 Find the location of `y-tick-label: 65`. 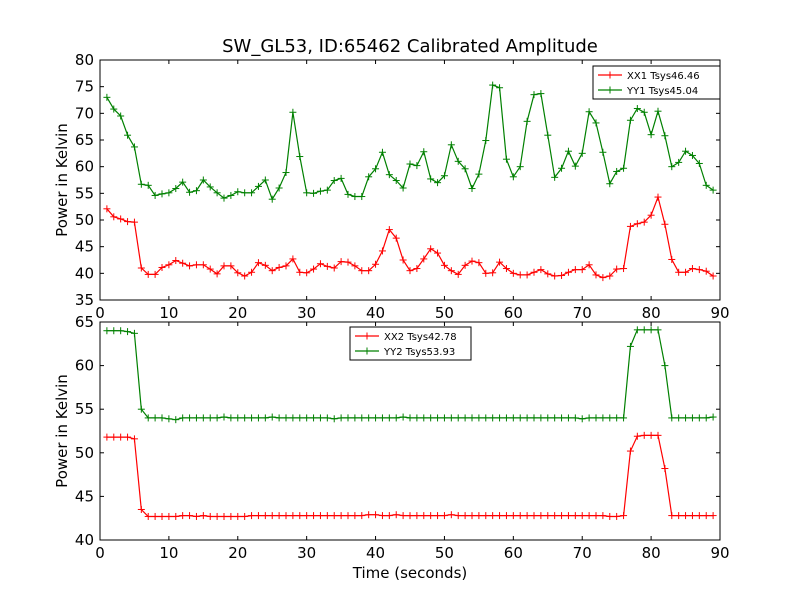

y-tick-label: 65 is located at coordinates (84, 322).